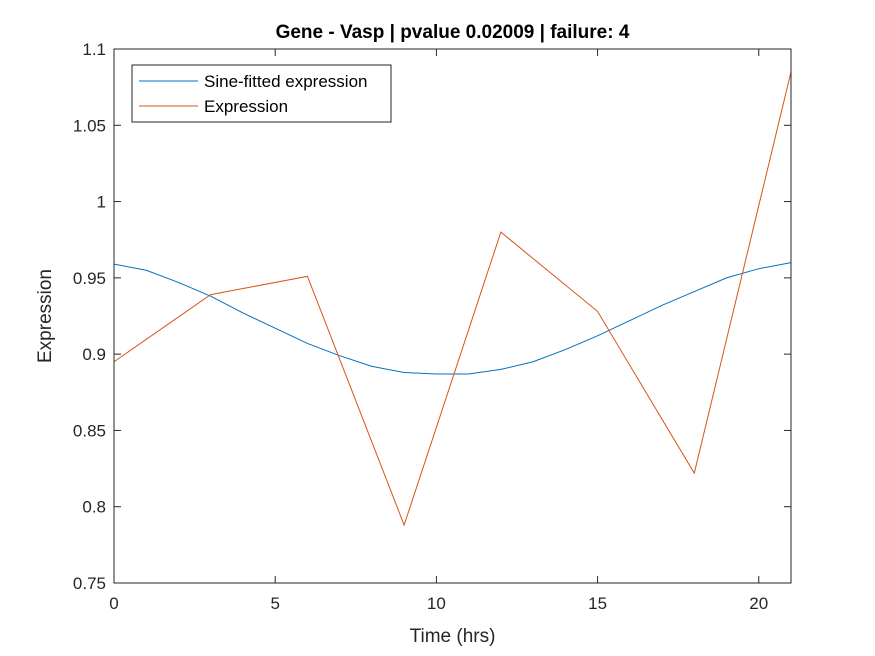  I want to click on legend-label-expression: Expression, so click(246, 106).